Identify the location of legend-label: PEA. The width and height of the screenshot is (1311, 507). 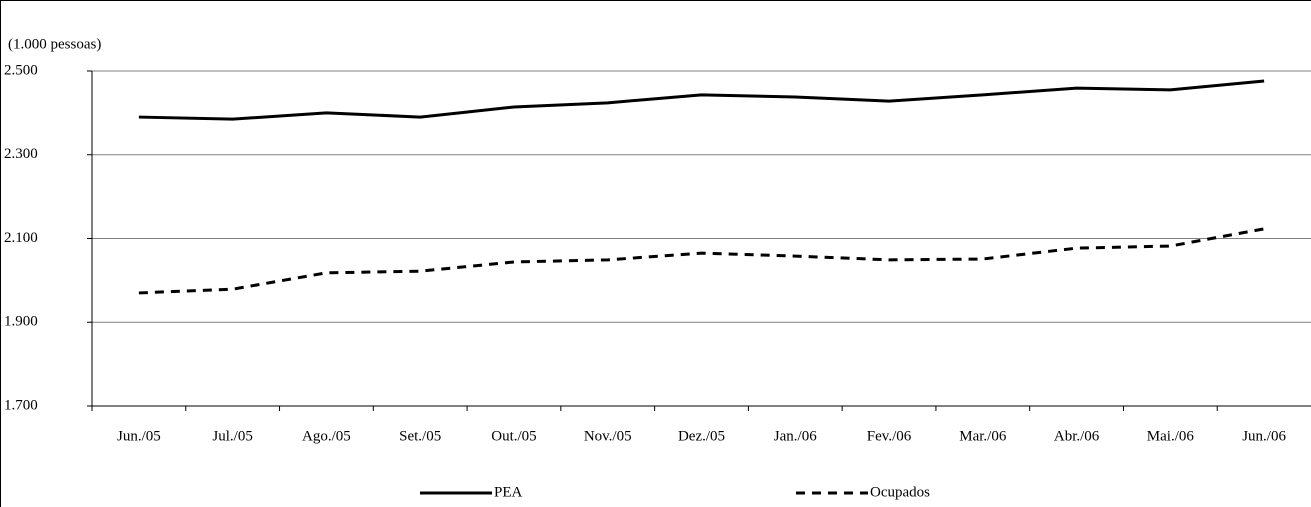
(508, 492).